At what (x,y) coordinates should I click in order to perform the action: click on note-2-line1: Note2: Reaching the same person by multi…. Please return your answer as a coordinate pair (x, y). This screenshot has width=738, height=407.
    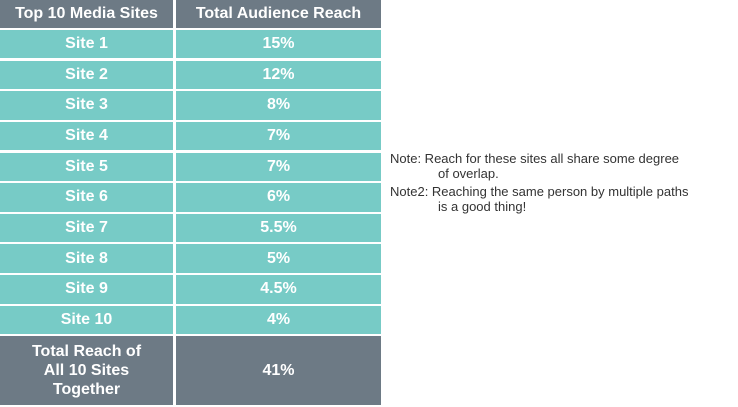
    Looking at the image, I should click on (539, 191).